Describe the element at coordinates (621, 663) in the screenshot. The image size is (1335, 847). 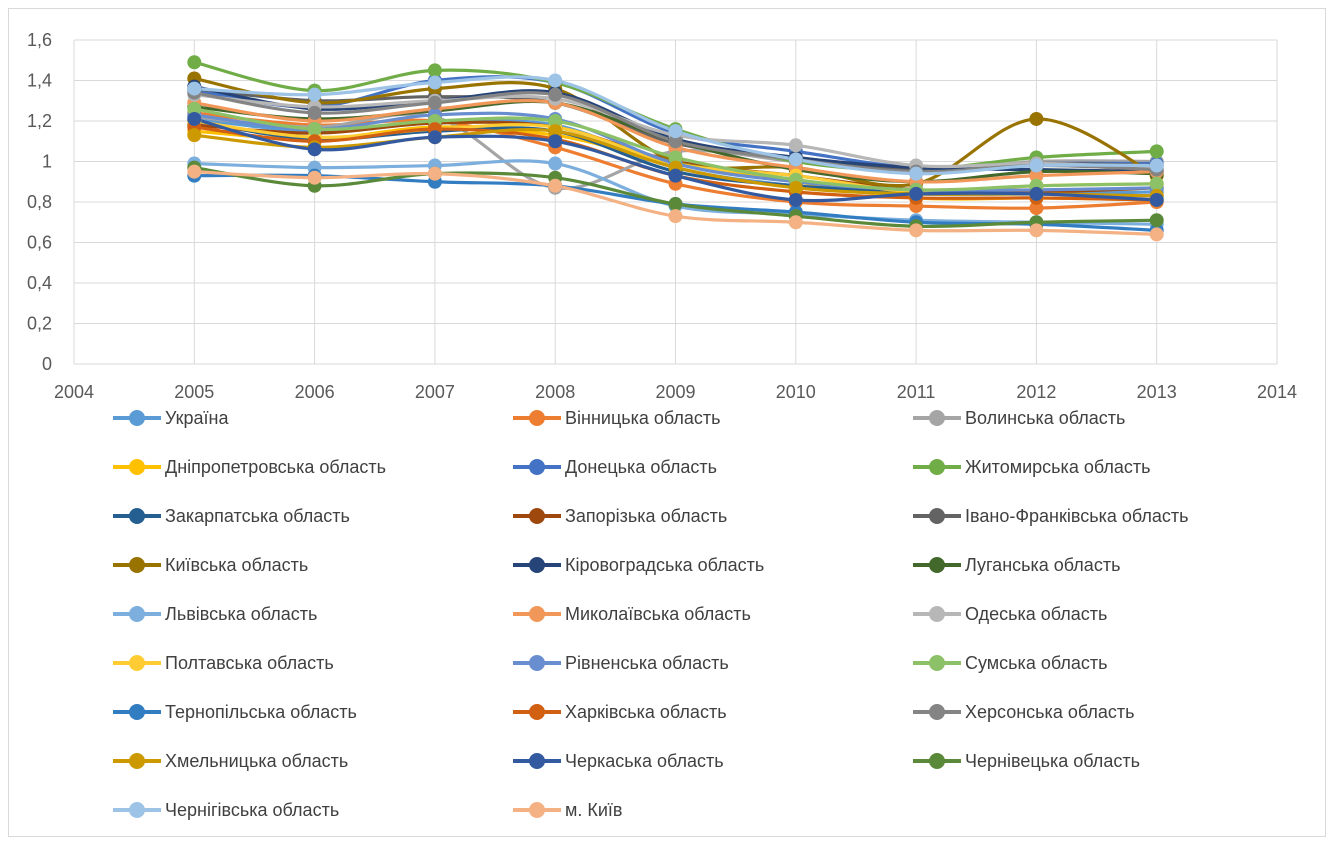
I see `legend-item: Рівненська область` at that location.